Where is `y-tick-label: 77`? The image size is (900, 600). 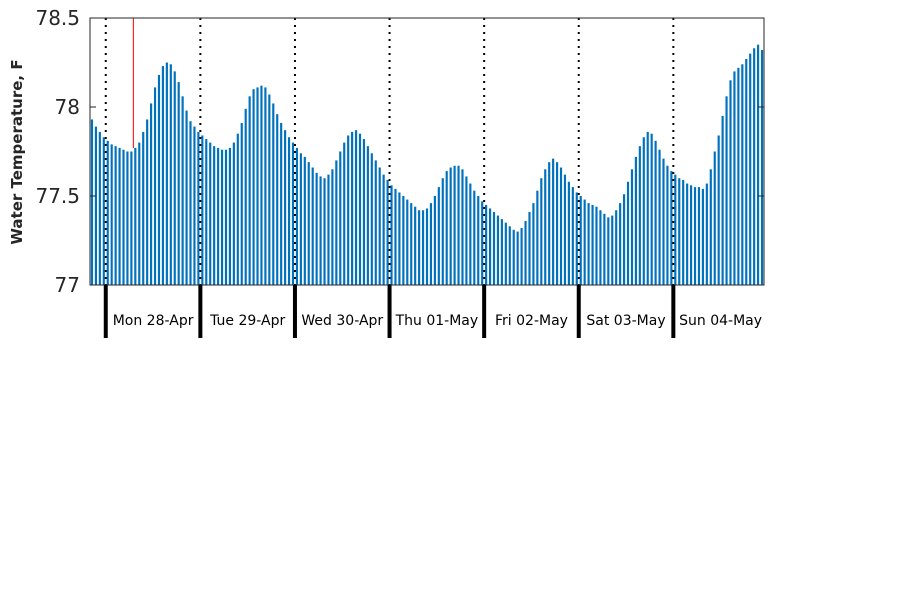
y-tick-label: 77 is located at coordinates (67, 285).